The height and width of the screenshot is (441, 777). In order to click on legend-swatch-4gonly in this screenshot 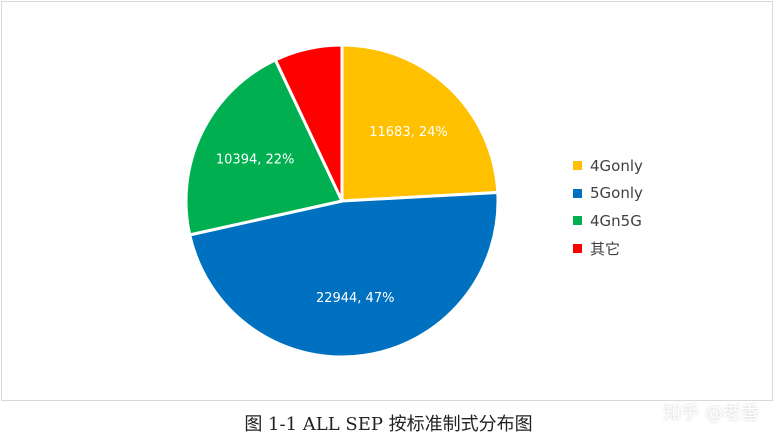, I will do `click(577, 166)`.